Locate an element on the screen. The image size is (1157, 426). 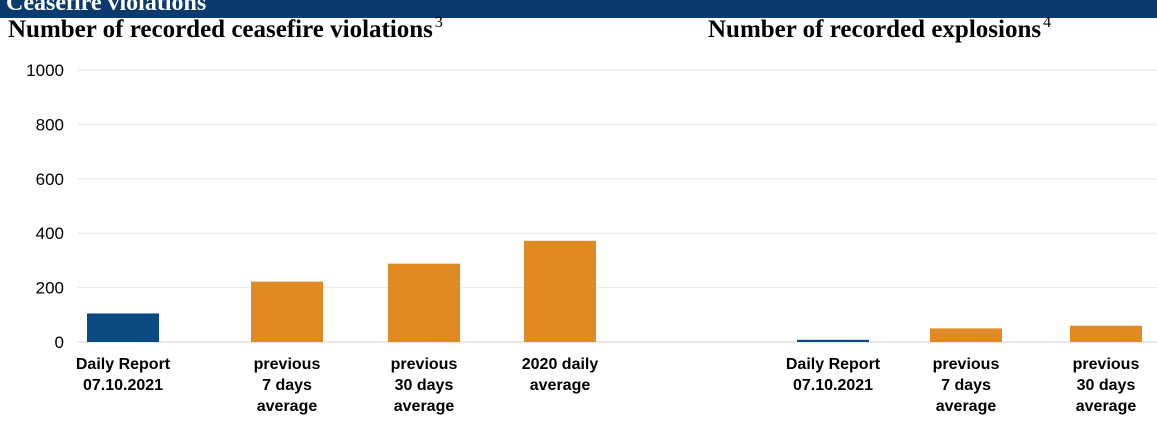
chart-title-explosions: Number of recorded explosions 4 is located at coordinates (879, 29).